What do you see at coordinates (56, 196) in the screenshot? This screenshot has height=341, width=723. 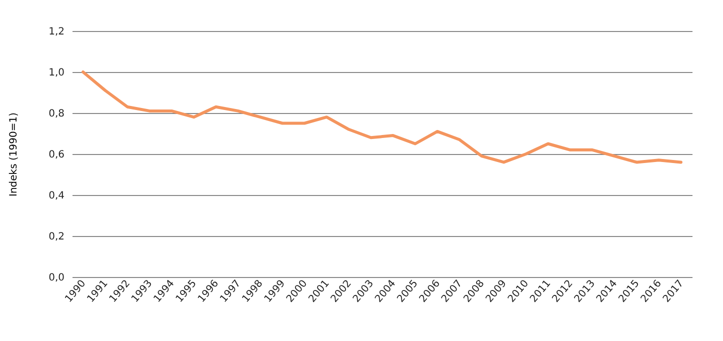 I see `y-tick-label: 0,4` at bounding box center [56, 196].